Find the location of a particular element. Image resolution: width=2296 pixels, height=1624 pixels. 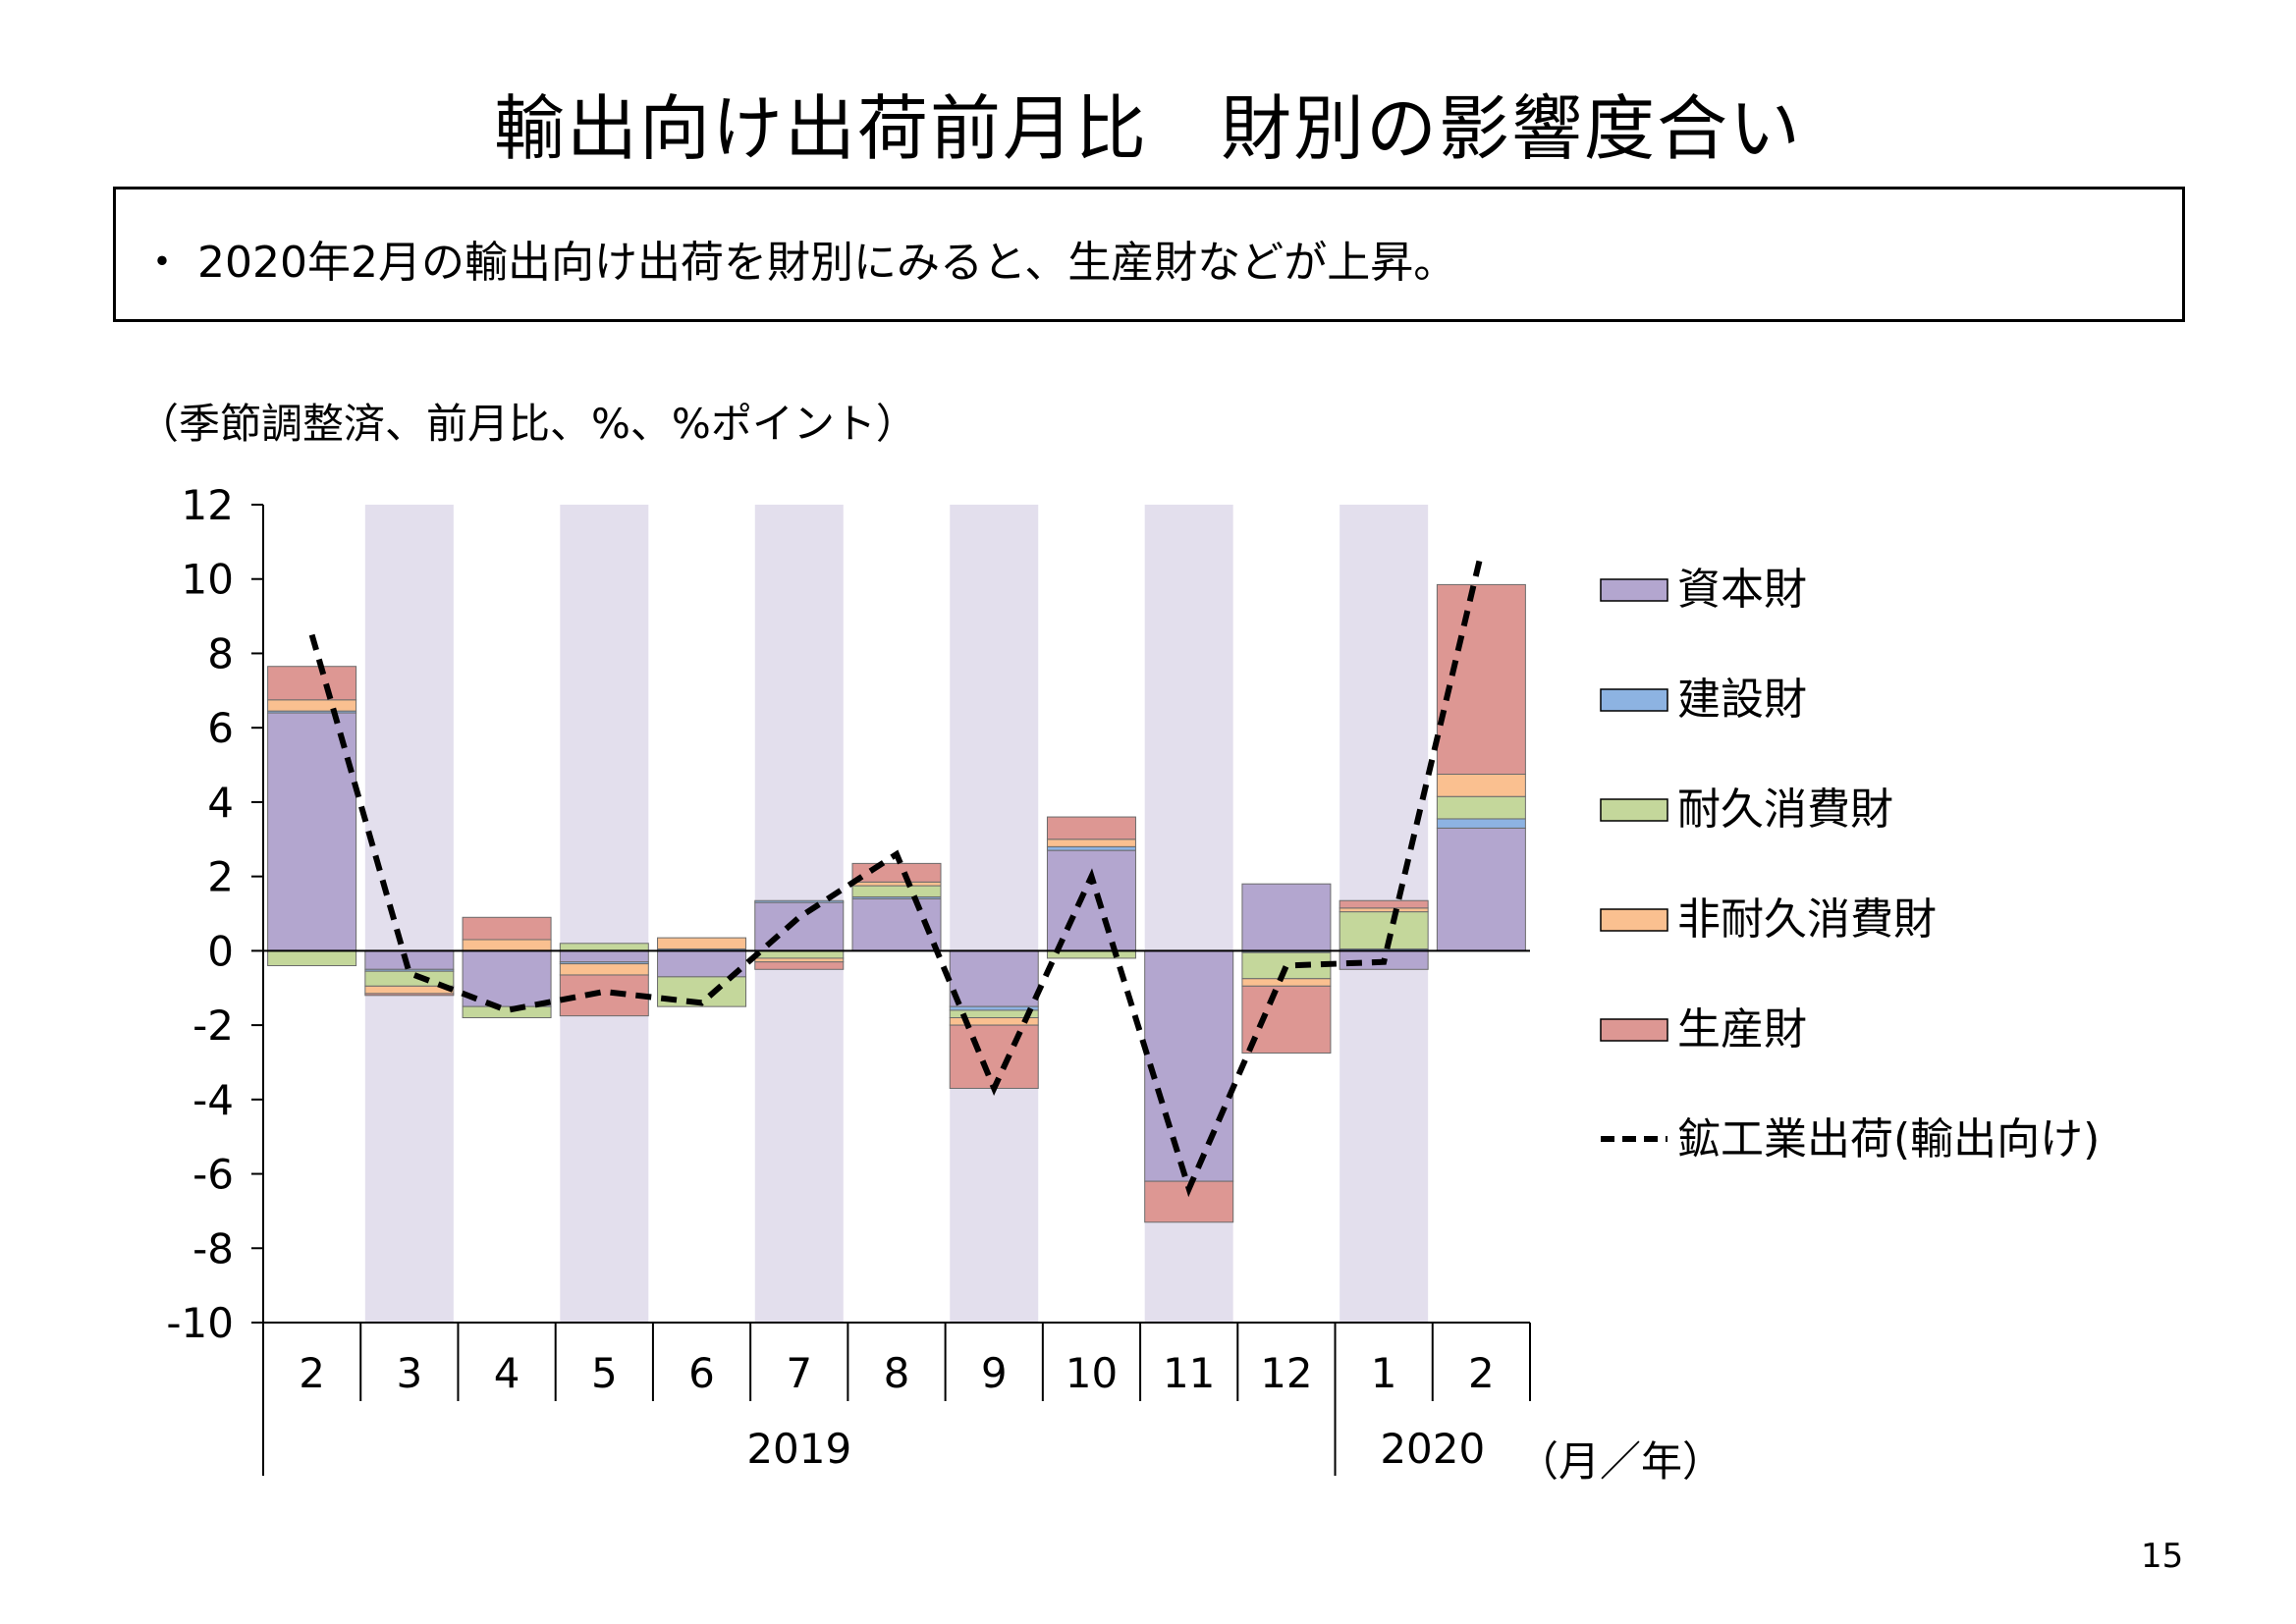

x-tick-label: 7 is located at coordinates (799, 1373).